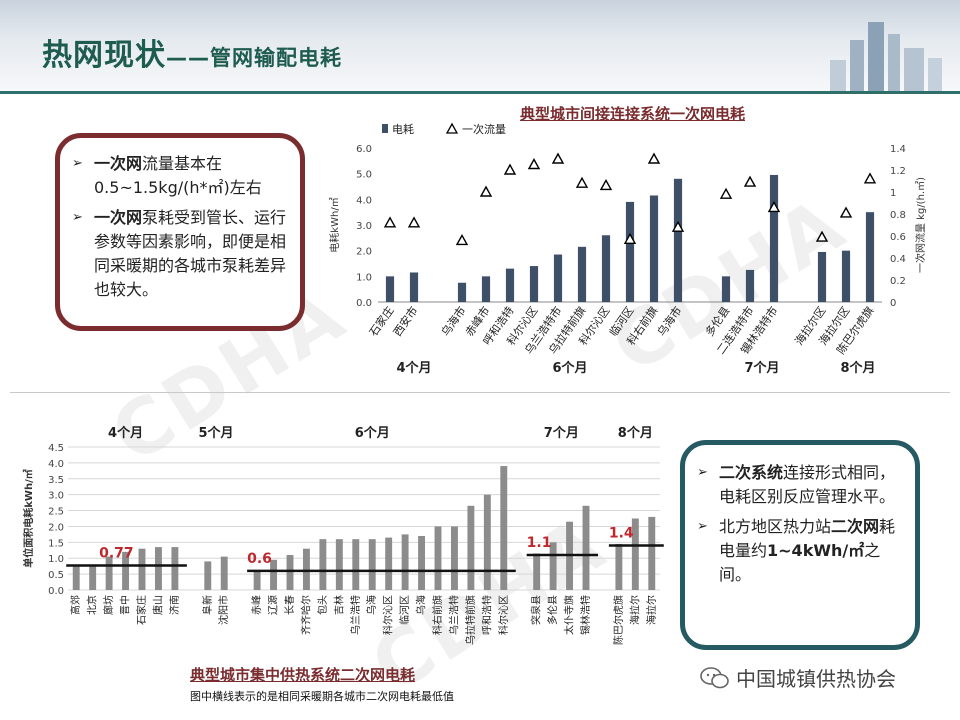 Image resolution: width=960 pixels, height=720 pixels. Describe the element at coordinates (405, 321) in the screenshot. I see `x-tick-label: 西安市` at that location.